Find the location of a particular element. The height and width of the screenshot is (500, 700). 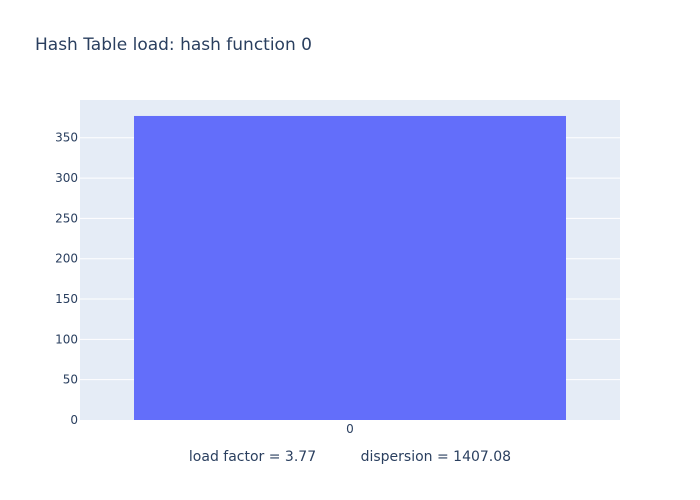

y-tick-label: 250 is located at coordinates (66, 218).